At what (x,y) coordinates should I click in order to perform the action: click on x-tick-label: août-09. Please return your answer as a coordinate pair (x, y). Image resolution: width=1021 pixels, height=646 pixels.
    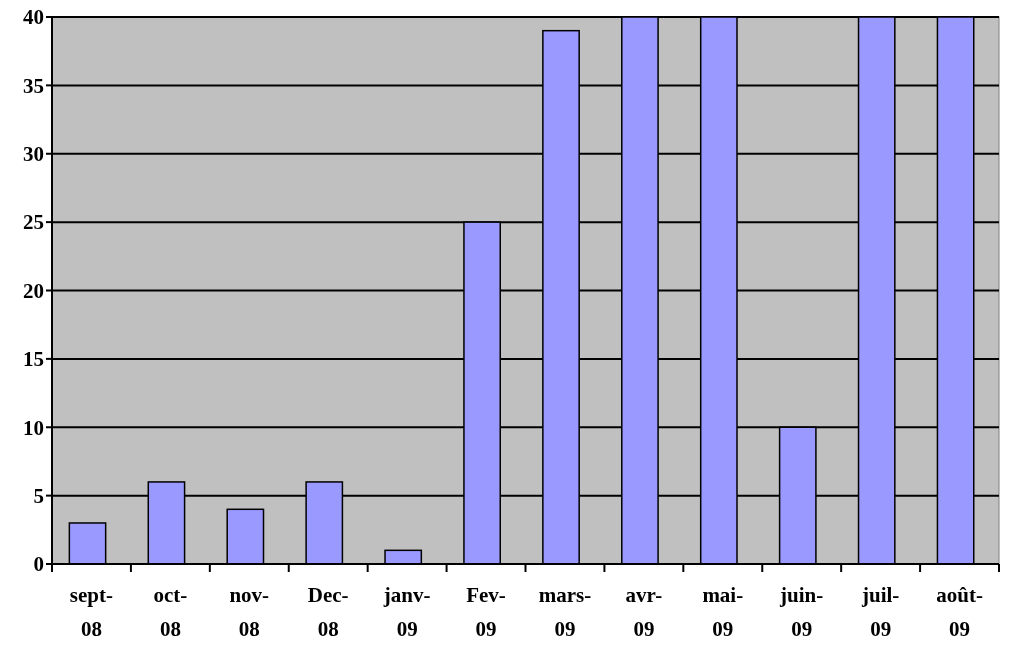
    Looking at the image, I should click on (959, 612).